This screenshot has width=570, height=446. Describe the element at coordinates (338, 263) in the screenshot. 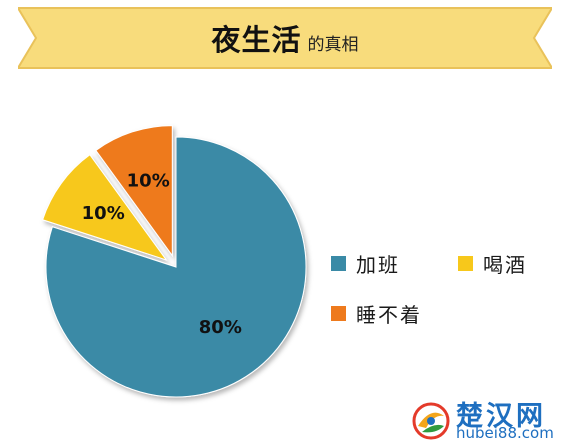

I see `legend-swatch-work` at that location.